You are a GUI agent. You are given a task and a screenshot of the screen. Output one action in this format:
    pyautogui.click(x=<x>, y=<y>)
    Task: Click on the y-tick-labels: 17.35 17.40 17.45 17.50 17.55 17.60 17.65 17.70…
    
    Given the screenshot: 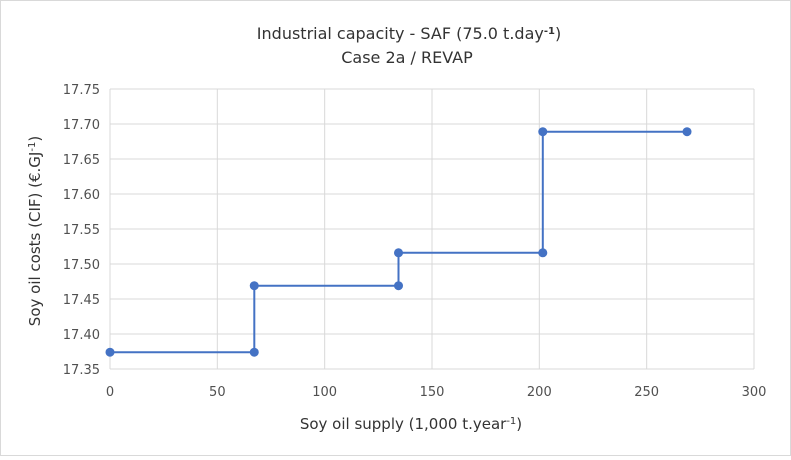 What is the action you would take?
    pyautogui.click(x=81, y=230)
    